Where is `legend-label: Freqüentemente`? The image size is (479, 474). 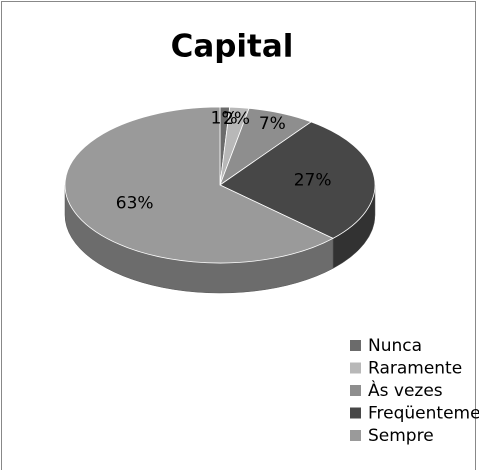 legend-label: Freqüentemente is located at coordinates (423, 414).